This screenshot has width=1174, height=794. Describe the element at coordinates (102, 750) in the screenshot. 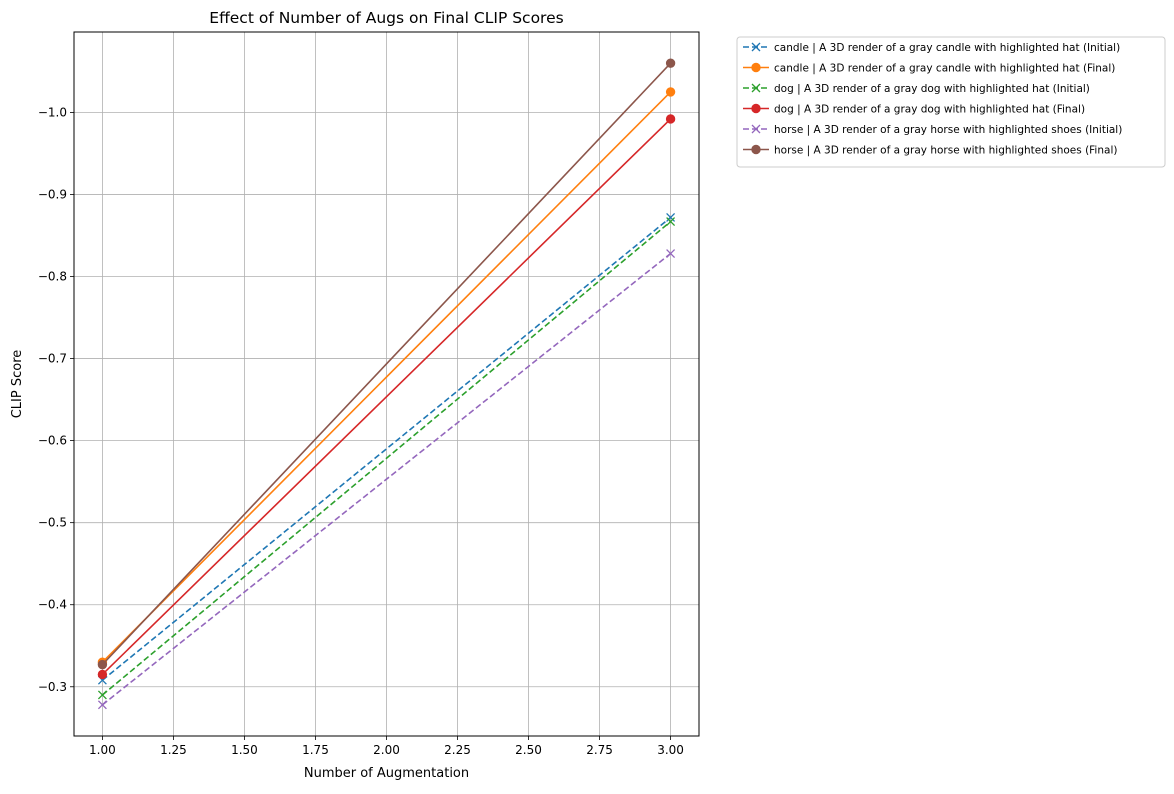

I see `x-tick-label: 1.00` at that location.